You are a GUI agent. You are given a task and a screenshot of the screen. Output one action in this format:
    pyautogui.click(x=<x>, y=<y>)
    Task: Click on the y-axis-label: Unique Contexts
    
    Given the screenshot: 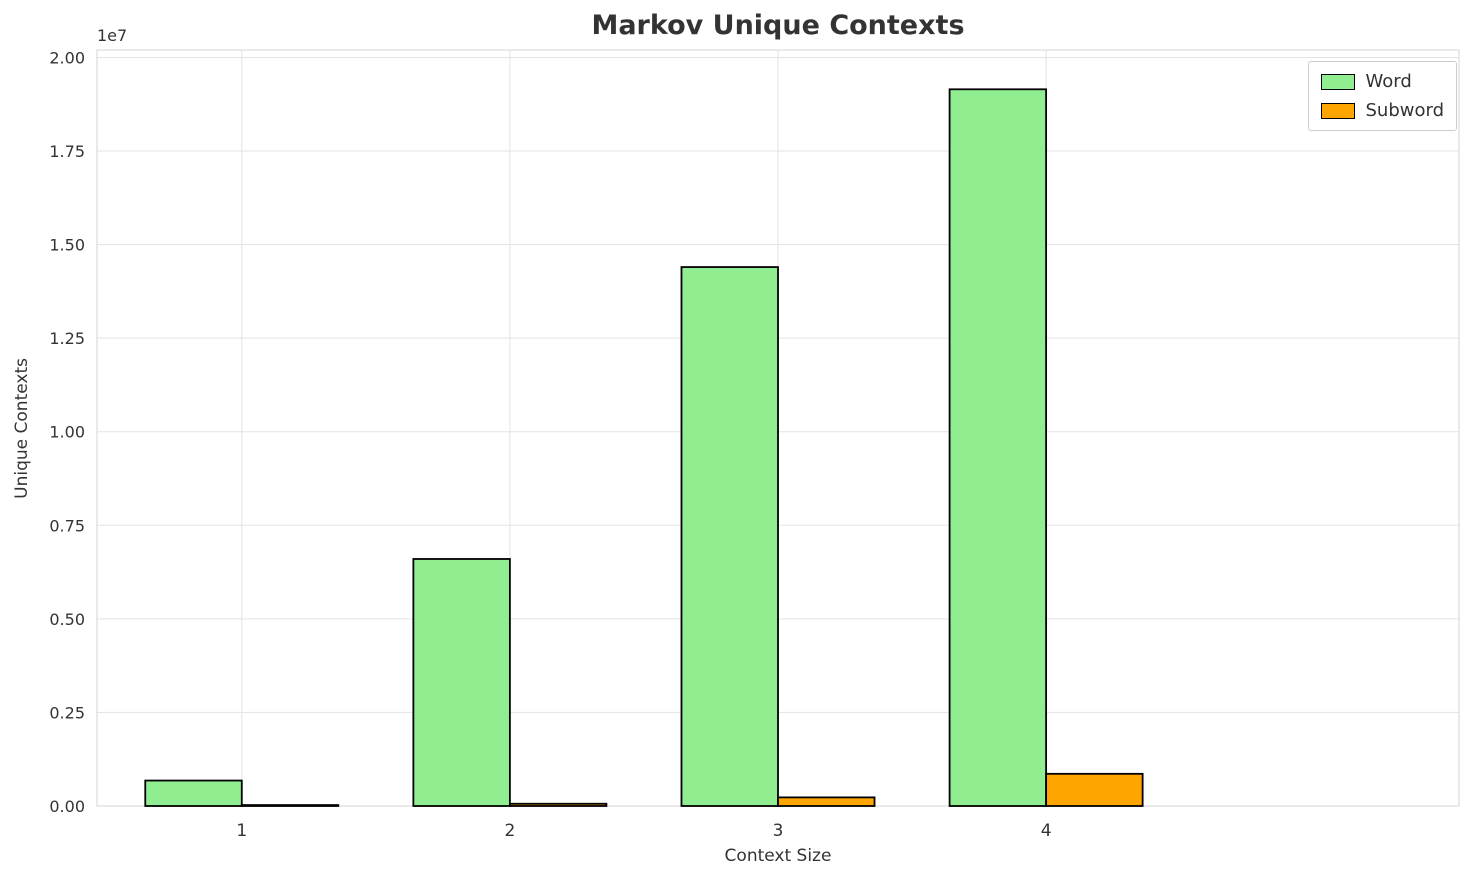 What is the action you would take?
    pyautogui.click(x=22, y=428)
    